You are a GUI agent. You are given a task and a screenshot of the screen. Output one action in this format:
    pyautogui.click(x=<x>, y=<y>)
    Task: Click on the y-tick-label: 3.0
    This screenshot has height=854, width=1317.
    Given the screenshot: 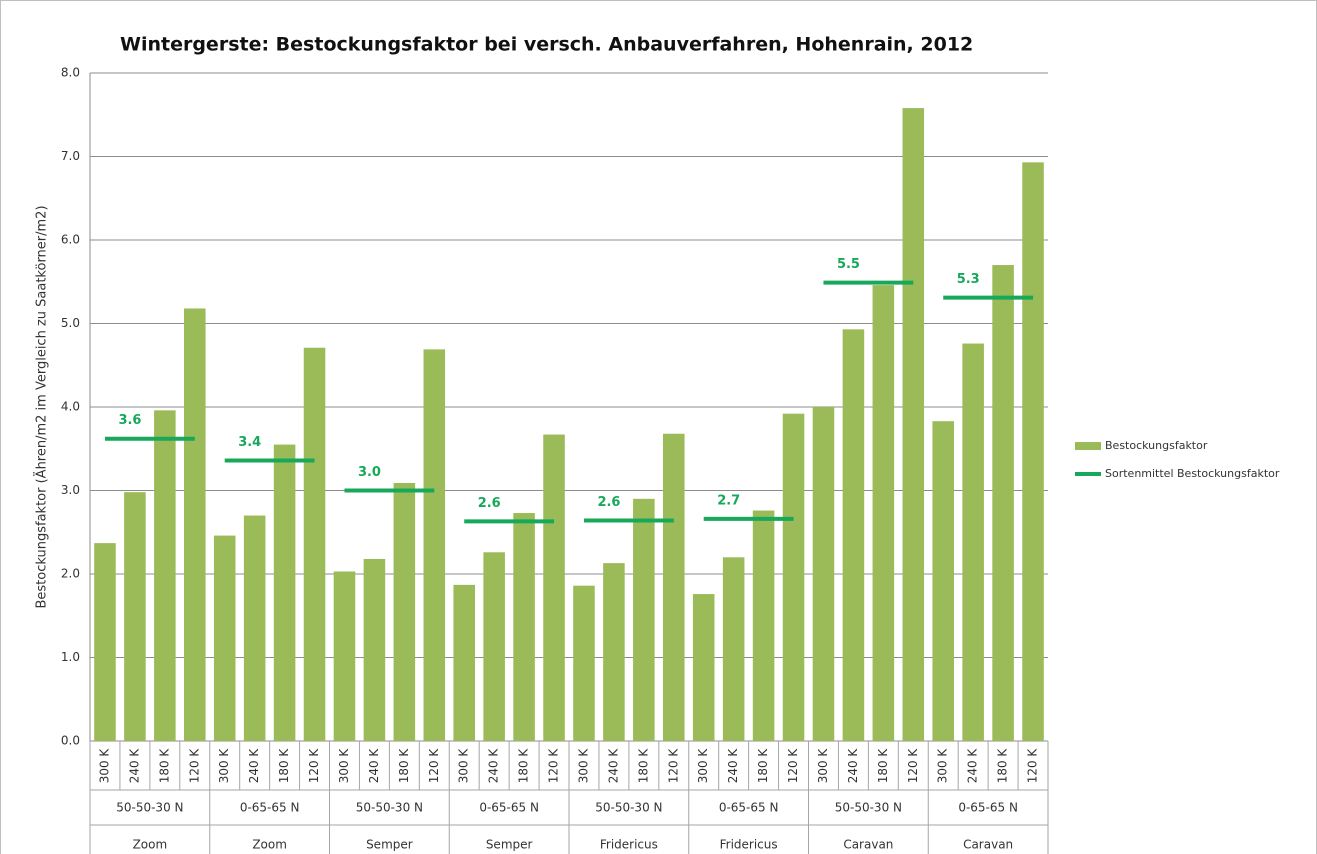 What is the action you would take?
    pyautogui.click(x=70, y=490)
    